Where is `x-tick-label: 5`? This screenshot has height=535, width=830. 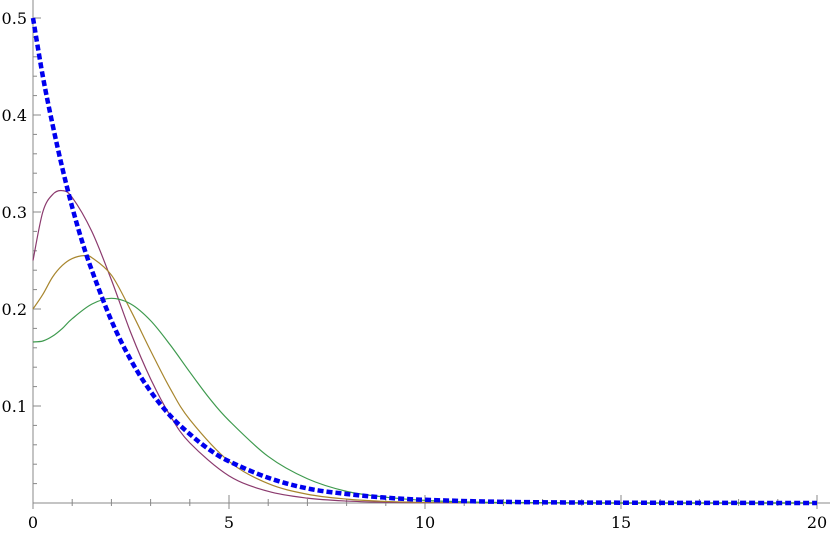
x-tick-label: 5 is located at coordinates (229, 522).